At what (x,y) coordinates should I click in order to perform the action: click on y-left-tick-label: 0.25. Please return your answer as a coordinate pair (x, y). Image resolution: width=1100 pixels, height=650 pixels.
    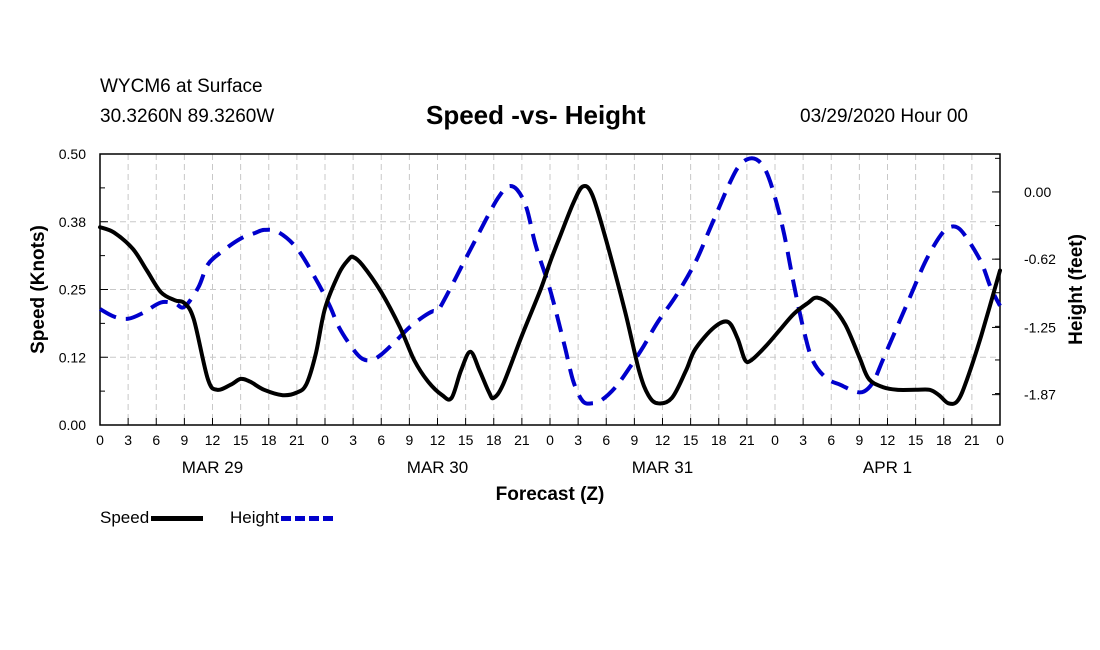
    Looking at the image, I should click on (72, 290).